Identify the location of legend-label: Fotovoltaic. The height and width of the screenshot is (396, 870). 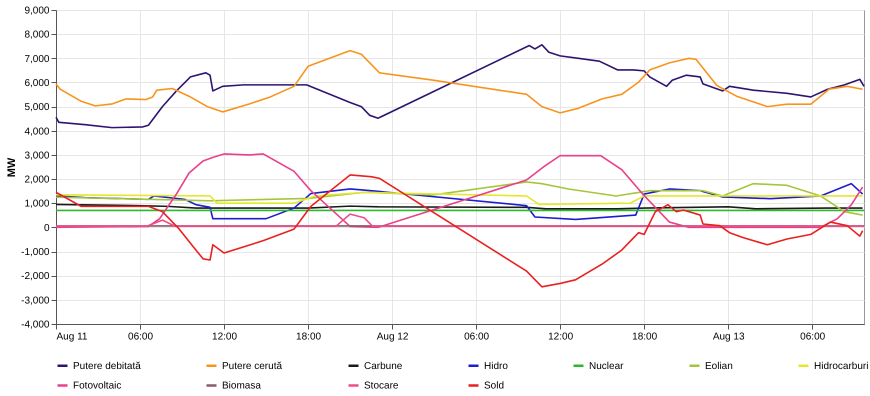
(97, 386).